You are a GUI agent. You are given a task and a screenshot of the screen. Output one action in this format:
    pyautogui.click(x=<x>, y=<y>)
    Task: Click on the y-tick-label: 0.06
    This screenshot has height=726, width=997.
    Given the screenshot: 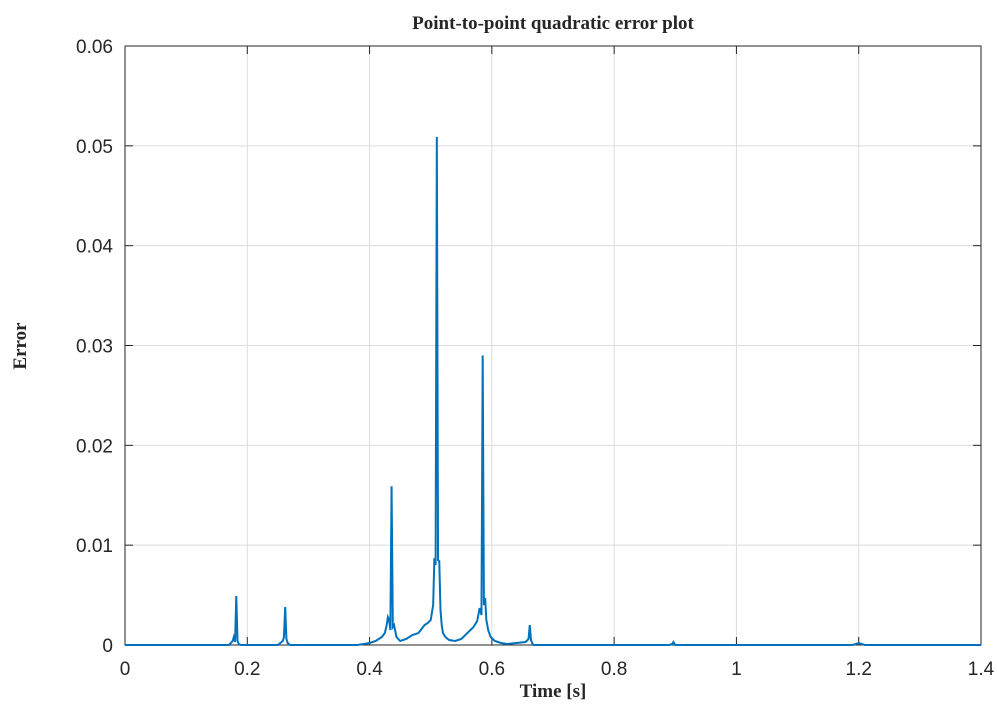 What is the action you would take?
    pyautogui.click(x=94, y=47)
    